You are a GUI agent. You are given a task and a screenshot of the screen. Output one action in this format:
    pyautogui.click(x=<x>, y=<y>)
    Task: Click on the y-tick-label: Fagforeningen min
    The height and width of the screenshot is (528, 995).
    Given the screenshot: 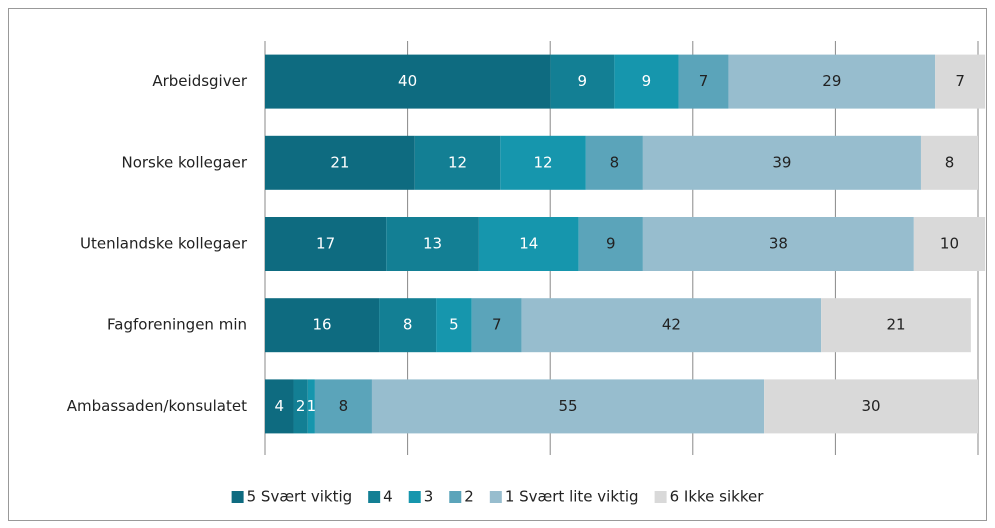 What is the action you would take?
    pyautogui.click(x=177, y=325)
    